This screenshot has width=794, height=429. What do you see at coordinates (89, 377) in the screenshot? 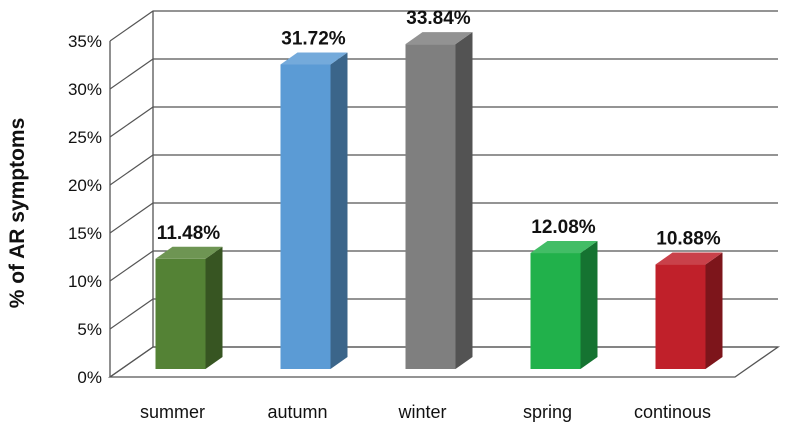
I see `y-tick-label: 0%` at bounding box center [89, 377].